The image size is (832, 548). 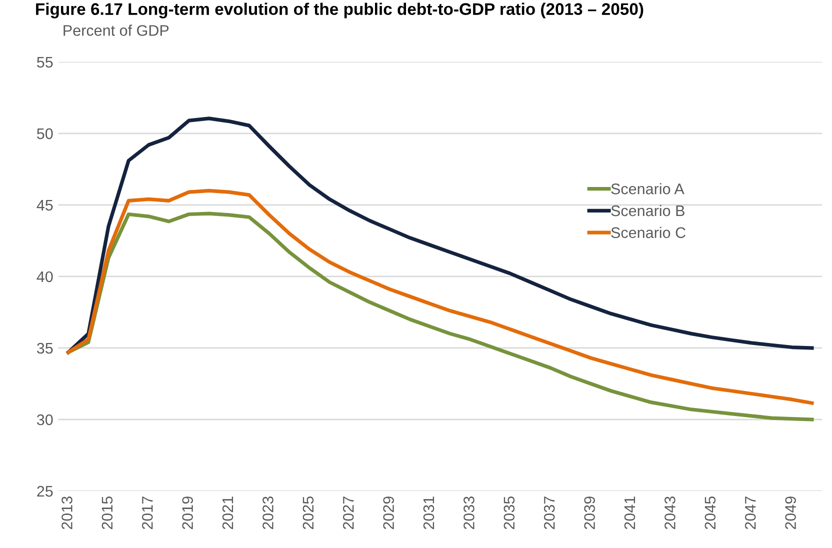 I want to click on x-tick-label: 2049, so click(x=790, y=513).